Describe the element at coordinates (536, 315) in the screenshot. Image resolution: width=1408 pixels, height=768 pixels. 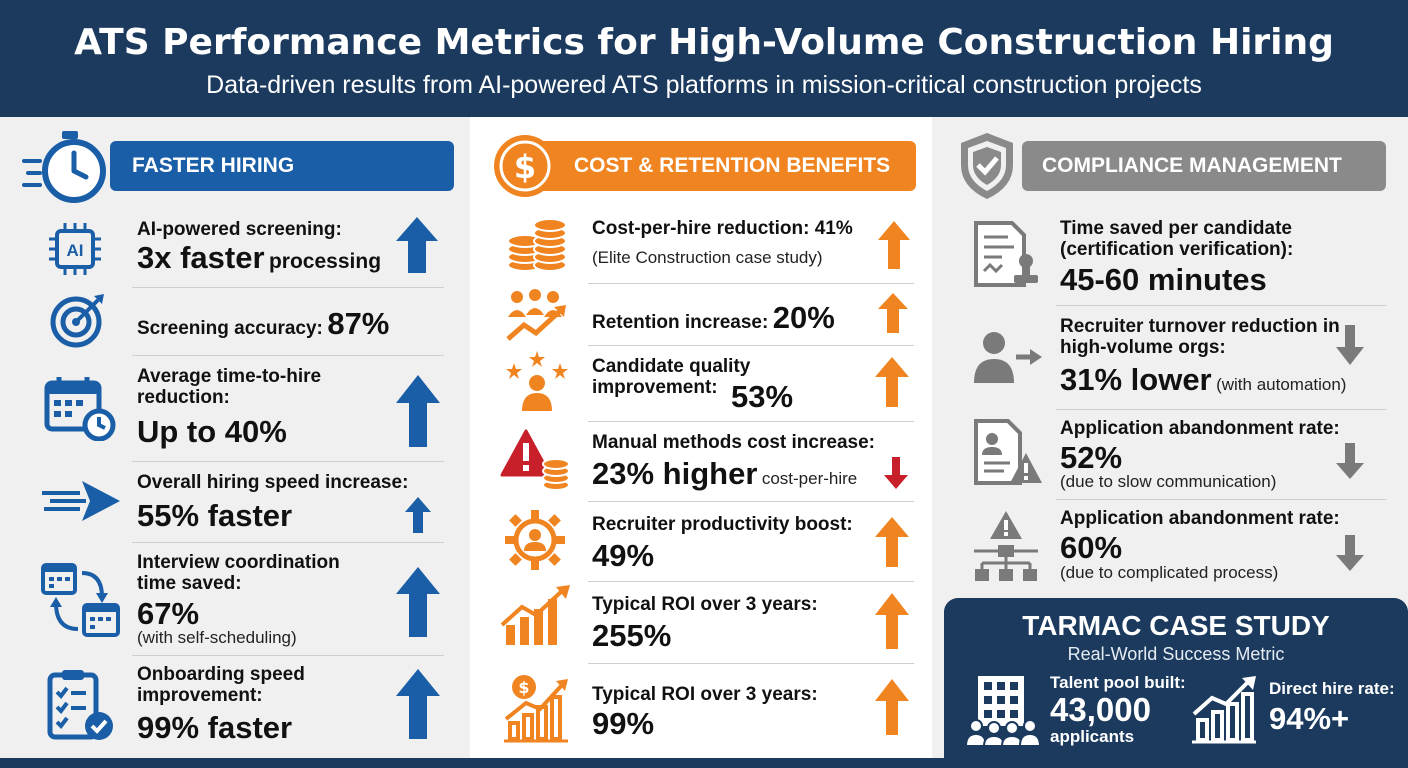
I see `team-growth-icon` at that location.